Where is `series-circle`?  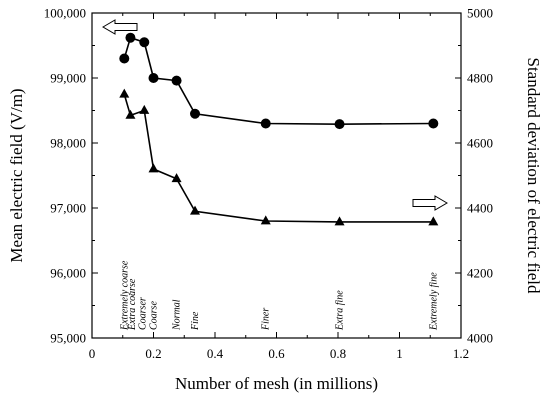
series-circle is located at coordinates (279, 81).